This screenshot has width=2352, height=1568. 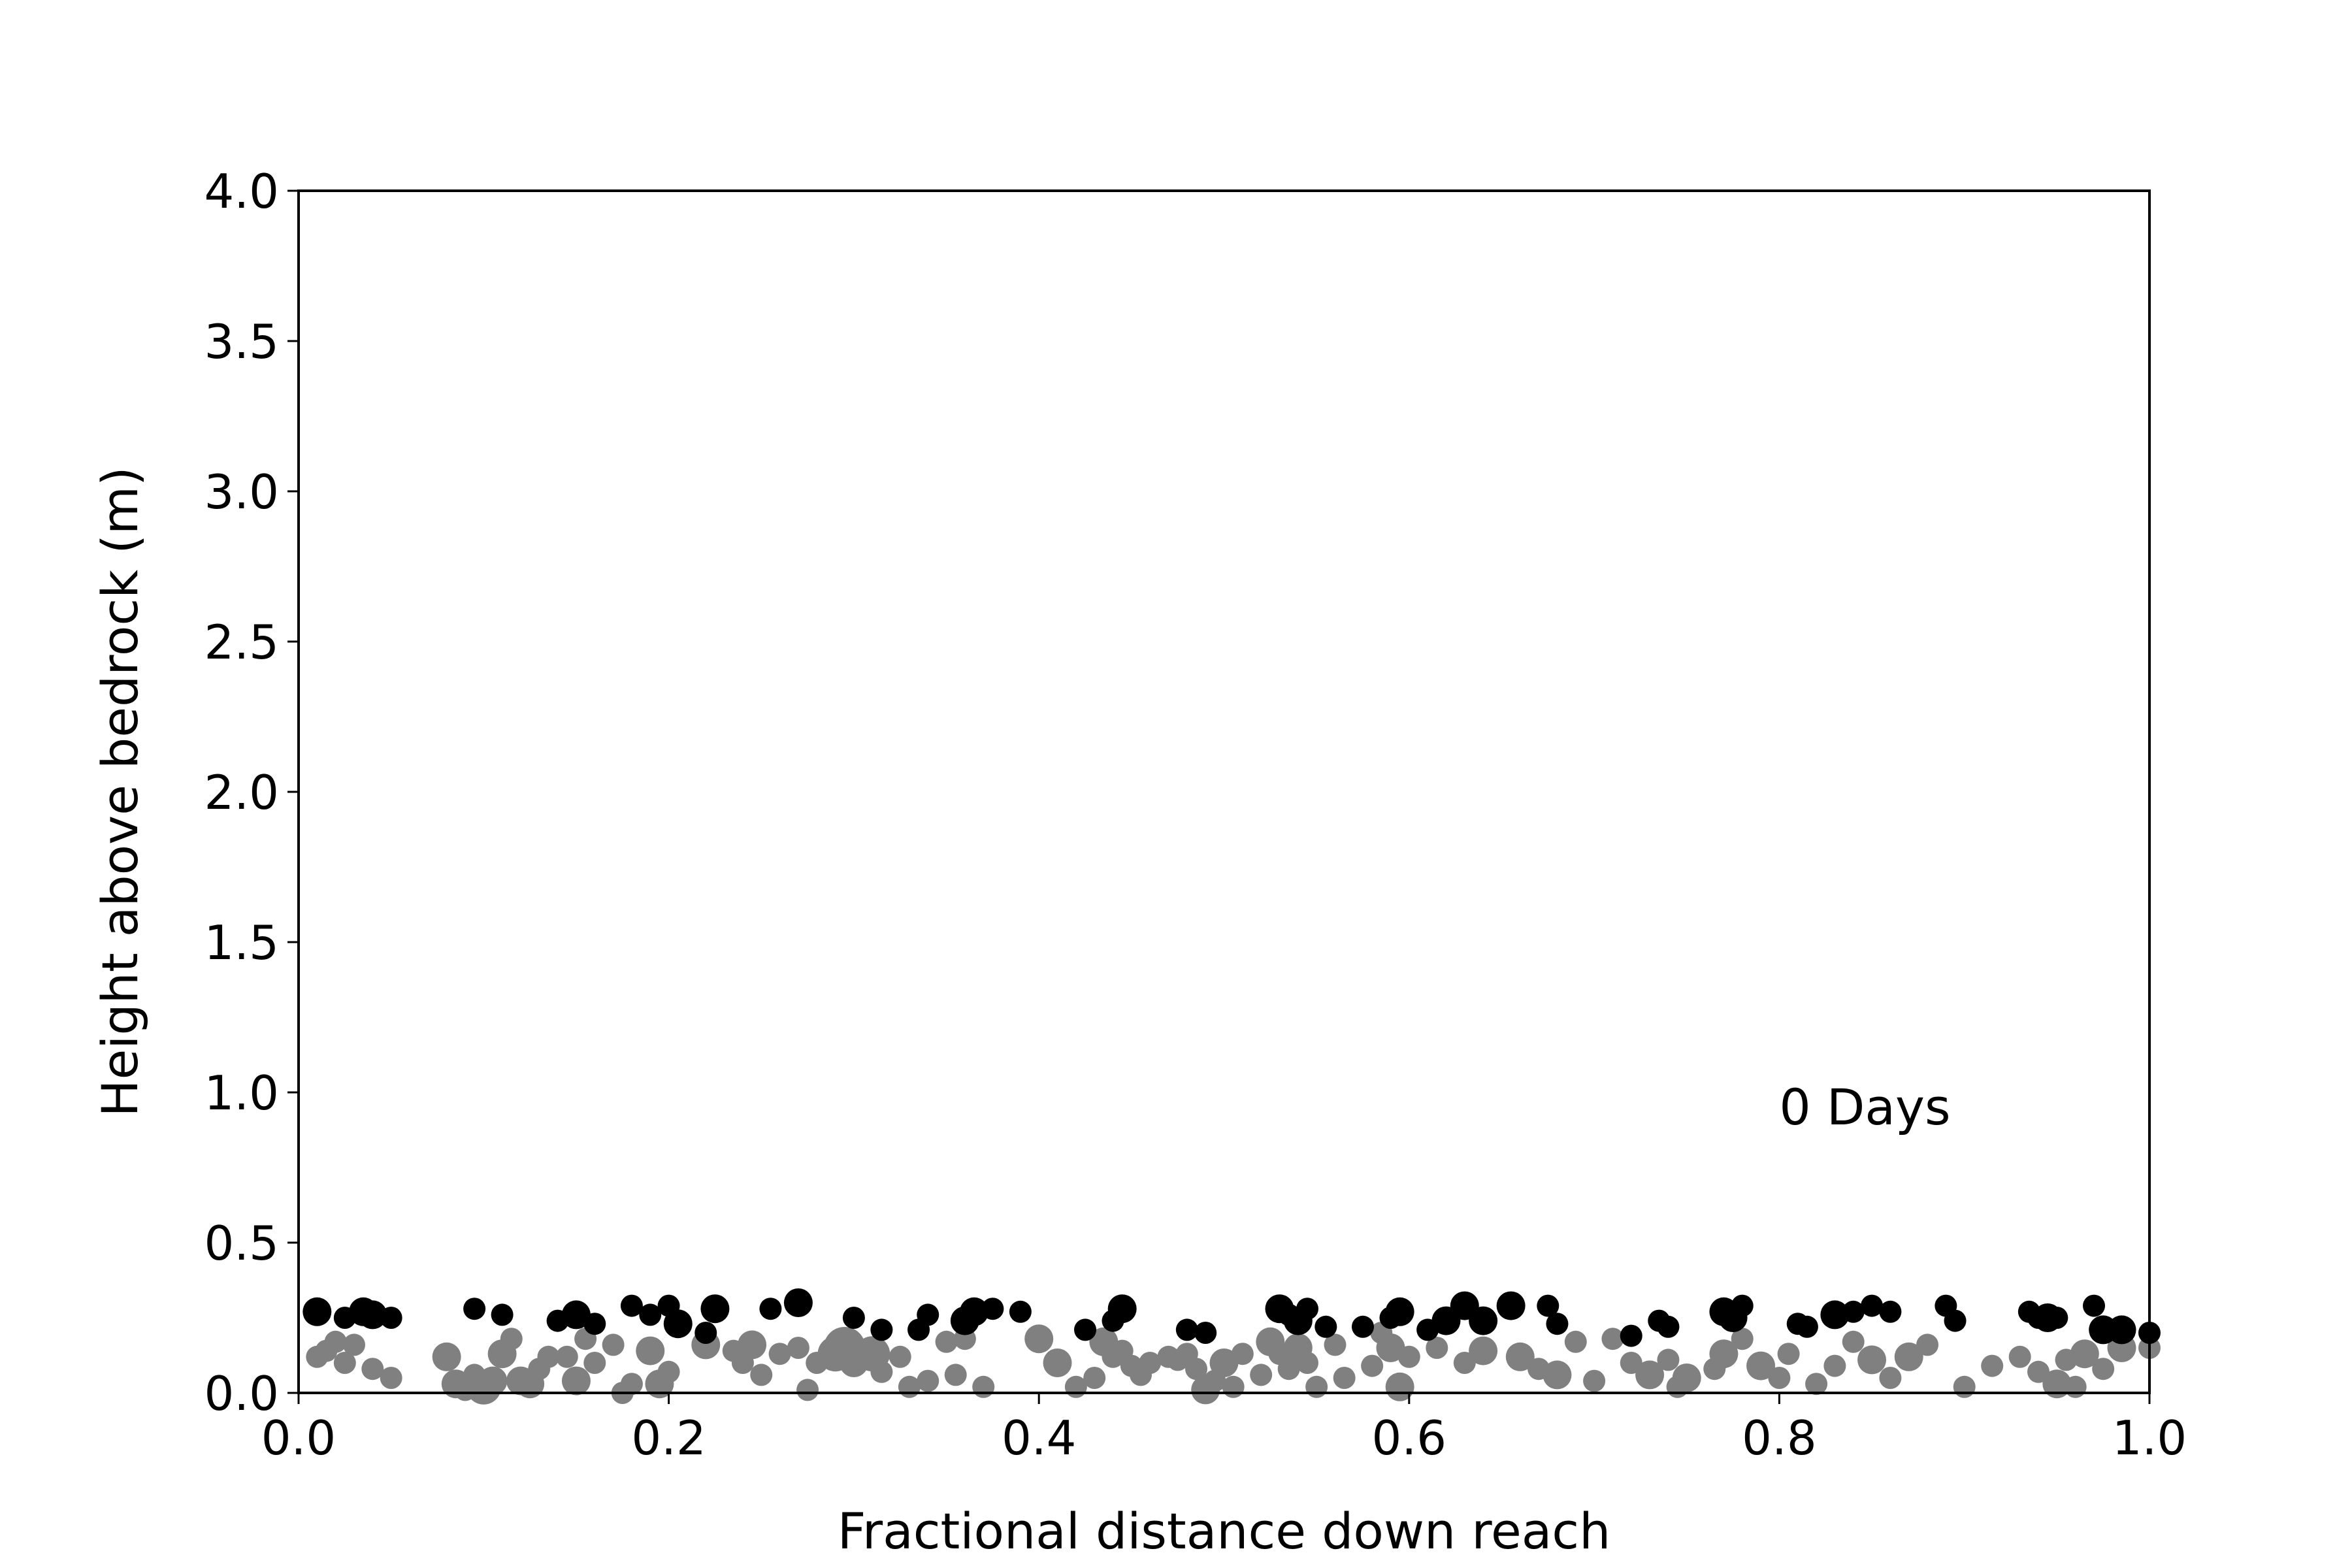 I want to click on y-tick-label: 2.0, so click(x=241, y=792).